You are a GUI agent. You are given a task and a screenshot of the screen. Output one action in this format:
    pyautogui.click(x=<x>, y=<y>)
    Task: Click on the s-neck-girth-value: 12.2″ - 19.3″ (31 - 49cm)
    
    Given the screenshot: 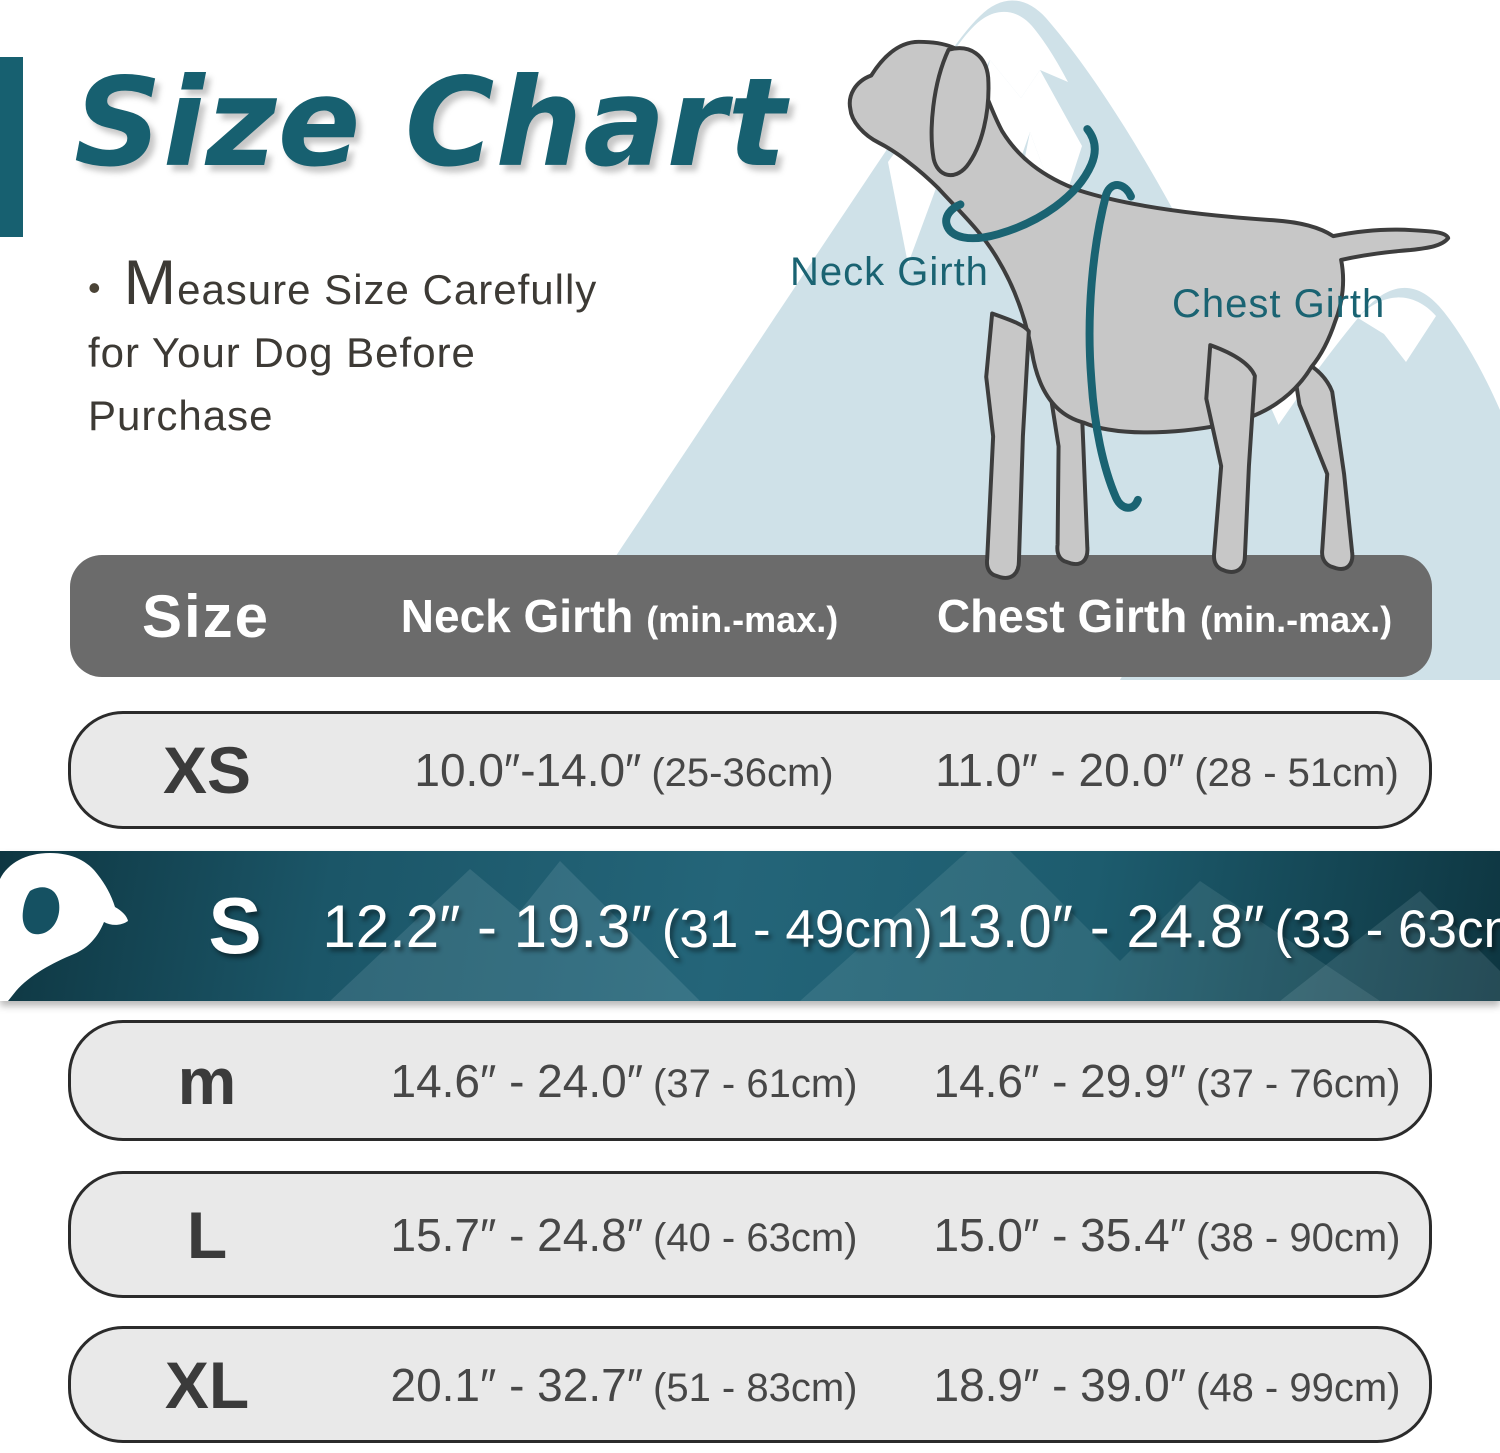 What is the action you would take?
    pyautogui.click(x=627, y=926)
    